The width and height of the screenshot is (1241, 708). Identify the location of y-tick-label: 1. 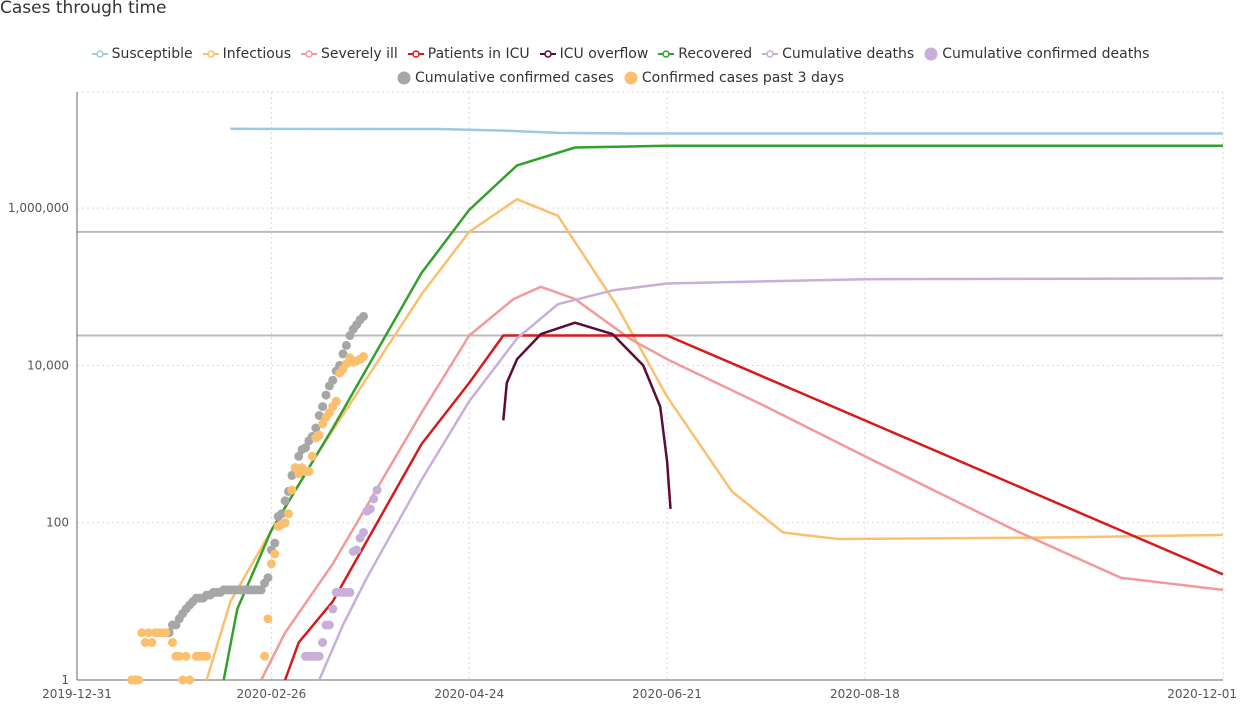
(65, 680).